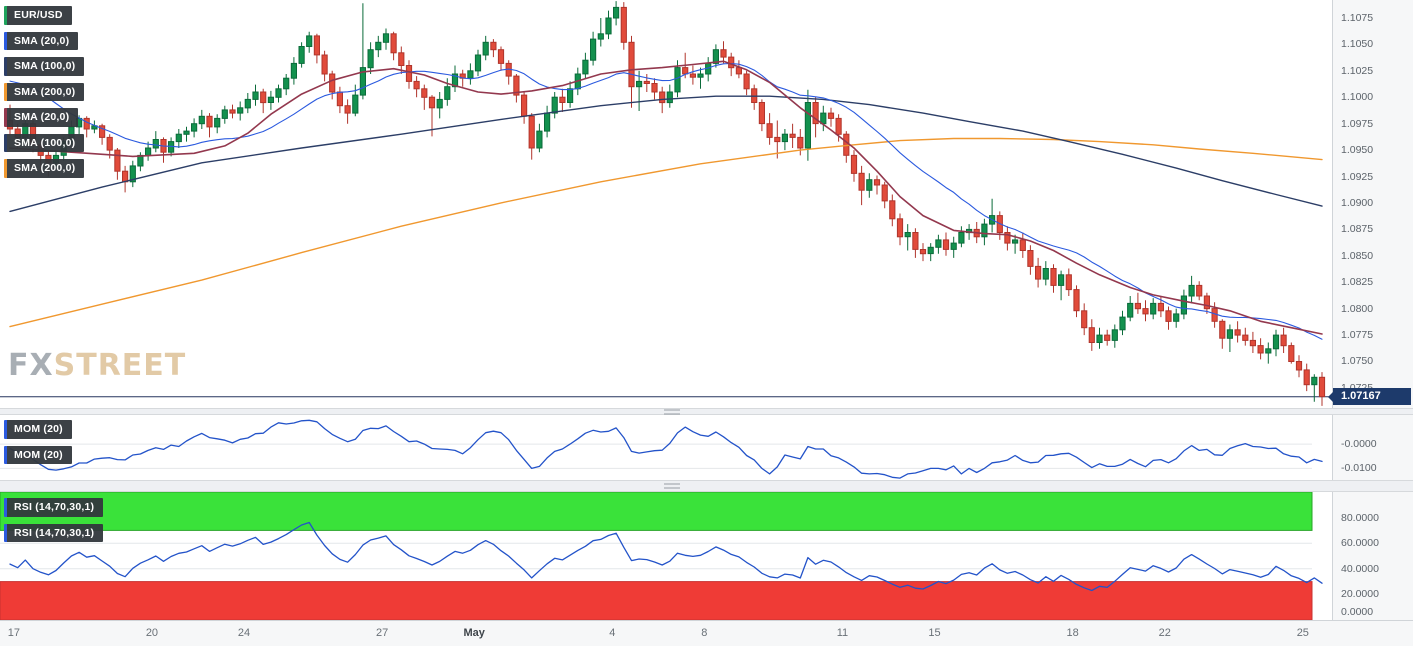  What do you see at coordinates (706, 411) in the screenshot?
I see `panel-divider-momentum` at bounding box center [706, 411].